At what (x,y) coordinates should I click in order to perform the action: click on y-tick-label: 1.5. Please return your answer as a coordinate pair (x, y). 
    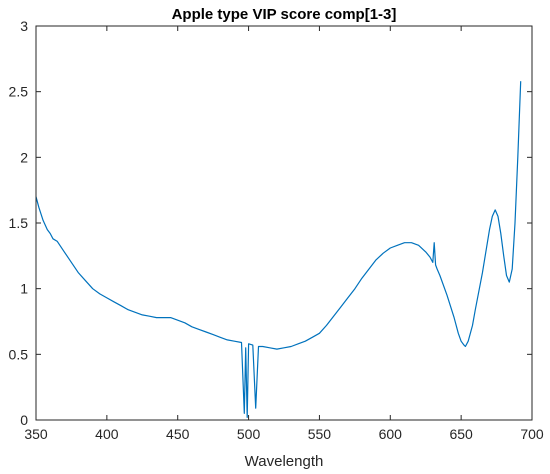
    Looking at the image, I should click on (19, 223).